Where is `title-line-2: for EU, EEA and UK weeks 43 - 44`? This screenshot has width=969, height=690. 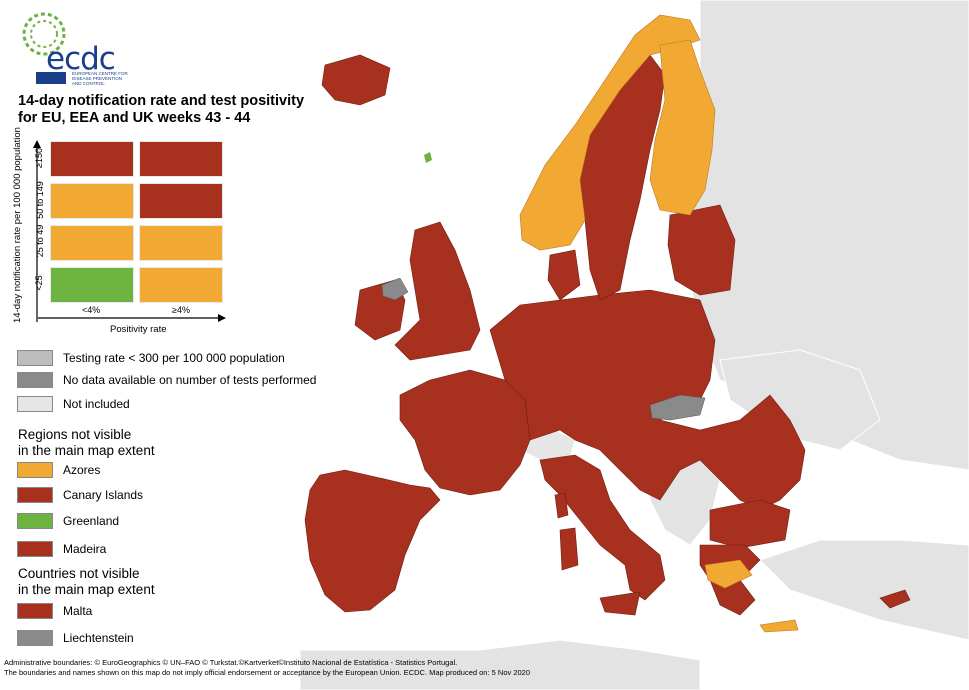 title-line-2: for EU, EEA and UK weeks 43 - 44 is located at coordinates (134, 118).